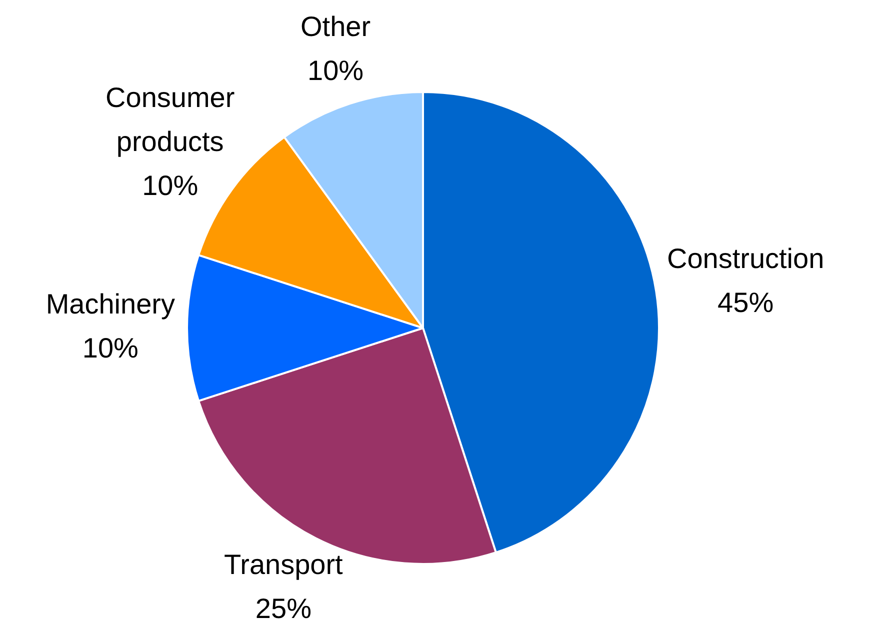  I want to click on slice-label: Construction, so click(745, 258).